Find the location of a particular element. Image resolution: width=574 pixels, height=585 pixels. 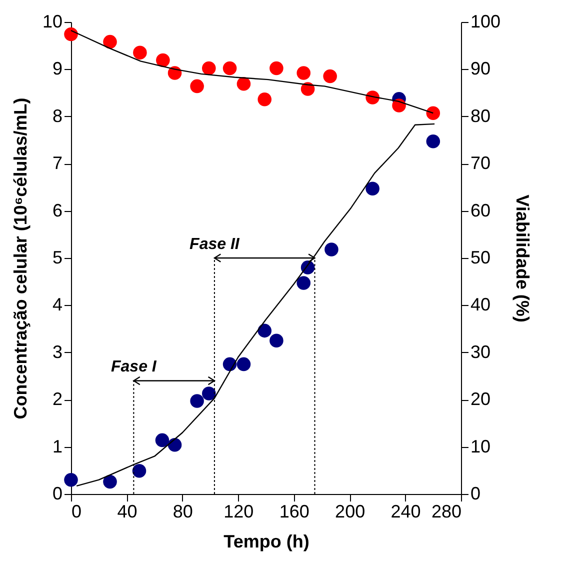

y-tick-label: 2 is located at coordinates (57, 399).